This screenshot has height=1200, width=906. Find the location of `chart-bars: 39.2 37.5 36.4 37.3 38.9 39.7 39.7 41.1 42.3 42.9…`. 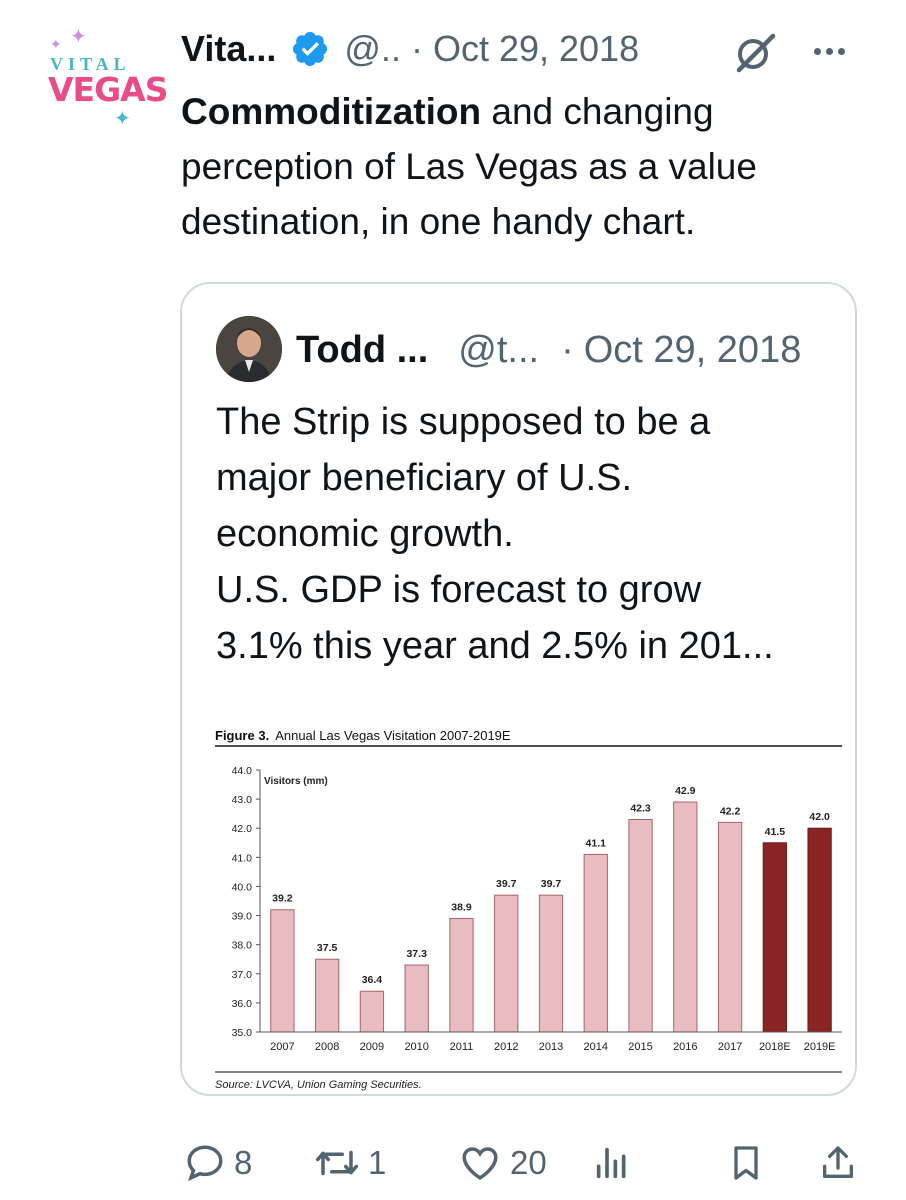

chart-bars: 39.2 37.5 36.4 37.3 38.9 39.7 39.7 41.1 42.3 42.9… is located at coordinates (551, 909).